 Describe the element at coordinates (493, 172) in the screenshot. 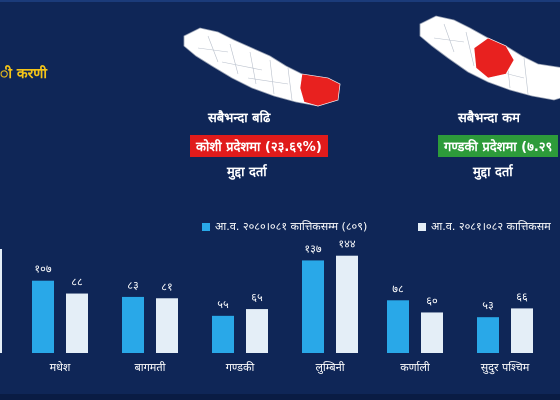

I see `panel2-caption-bottom: मुद्दा दर्ता` at that location.